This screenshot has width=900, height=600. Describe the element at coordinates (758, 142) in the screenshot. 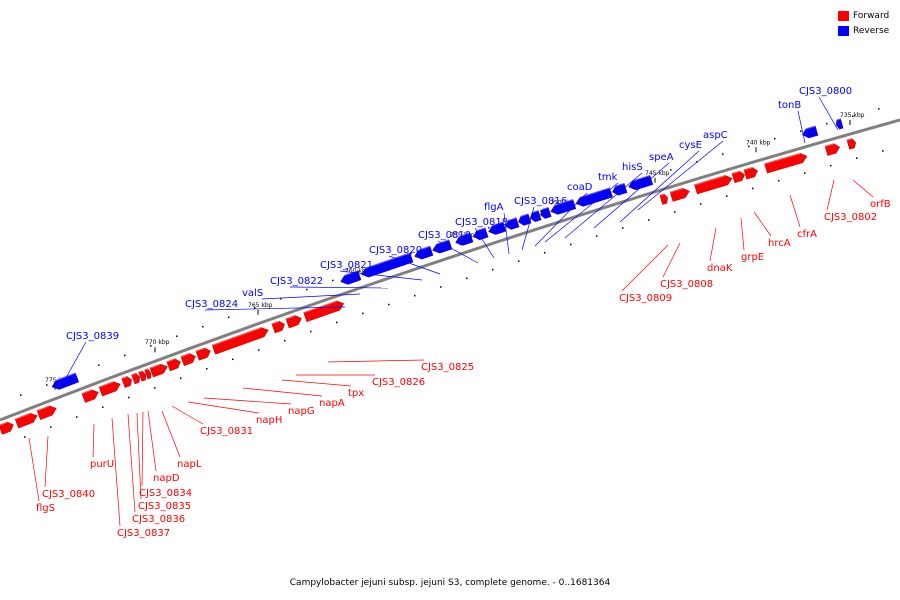

I see `tick-label: 740 kbp` at that location.